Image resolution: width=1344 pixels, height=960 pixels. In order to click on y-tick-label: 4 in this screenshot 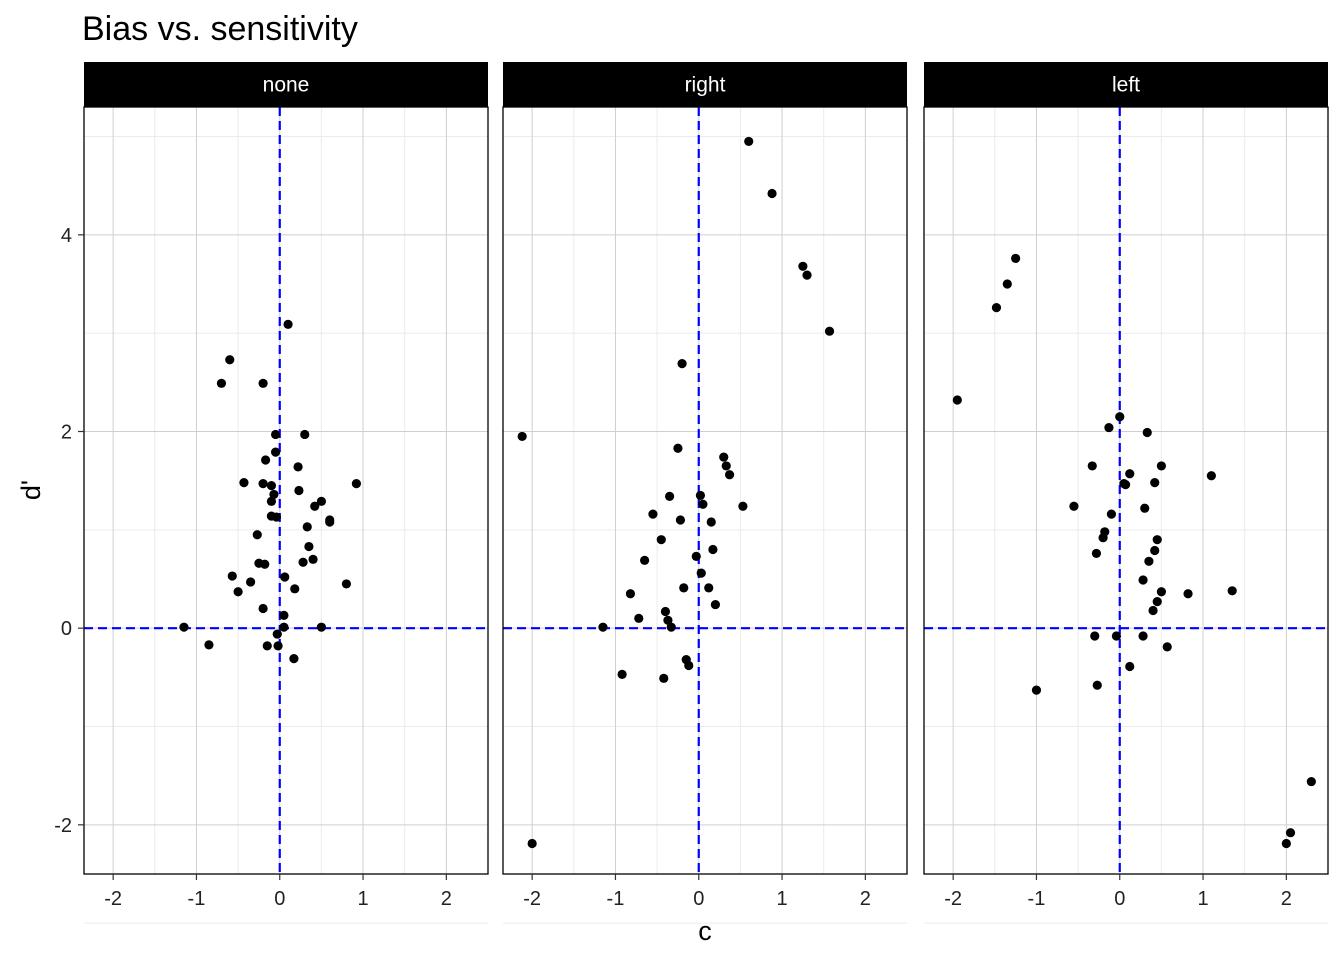, I will do `click(66, 236)`.